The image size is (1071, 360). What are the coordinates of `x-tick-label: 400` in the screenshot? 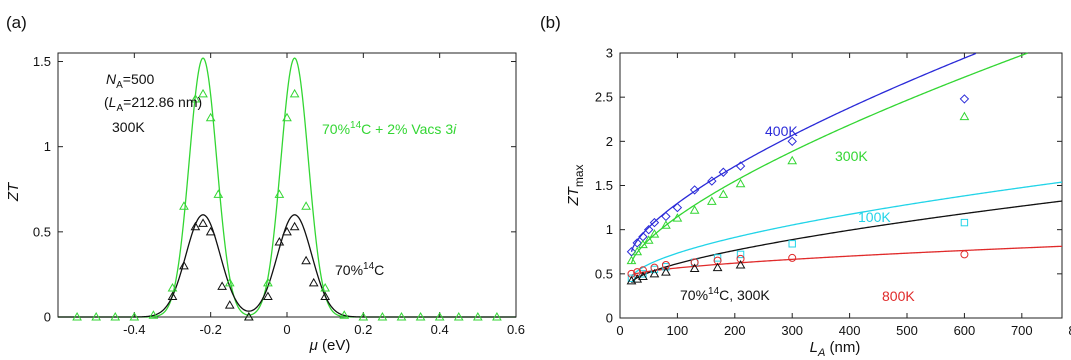 It's located at (850, 330).